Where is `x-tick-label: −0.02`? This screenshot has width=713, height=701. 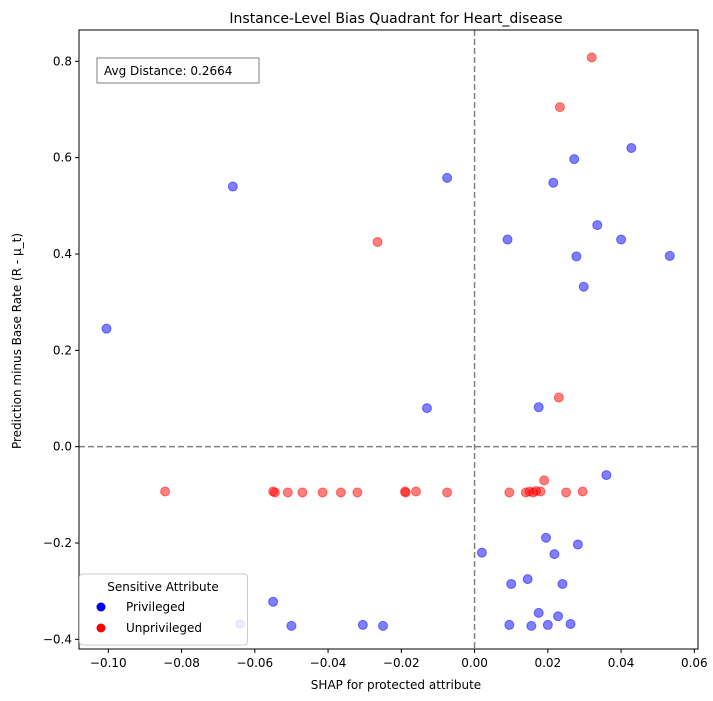
x-tick-label: −0.02 is located at coordinates (401, 663).